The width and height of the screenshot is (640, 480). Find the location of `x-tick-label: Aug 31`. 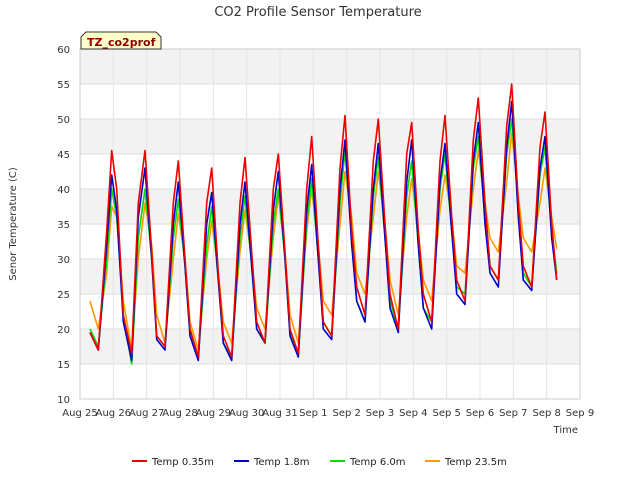

x-tick-label: Aug 31 is located at coordinates (279, 413).